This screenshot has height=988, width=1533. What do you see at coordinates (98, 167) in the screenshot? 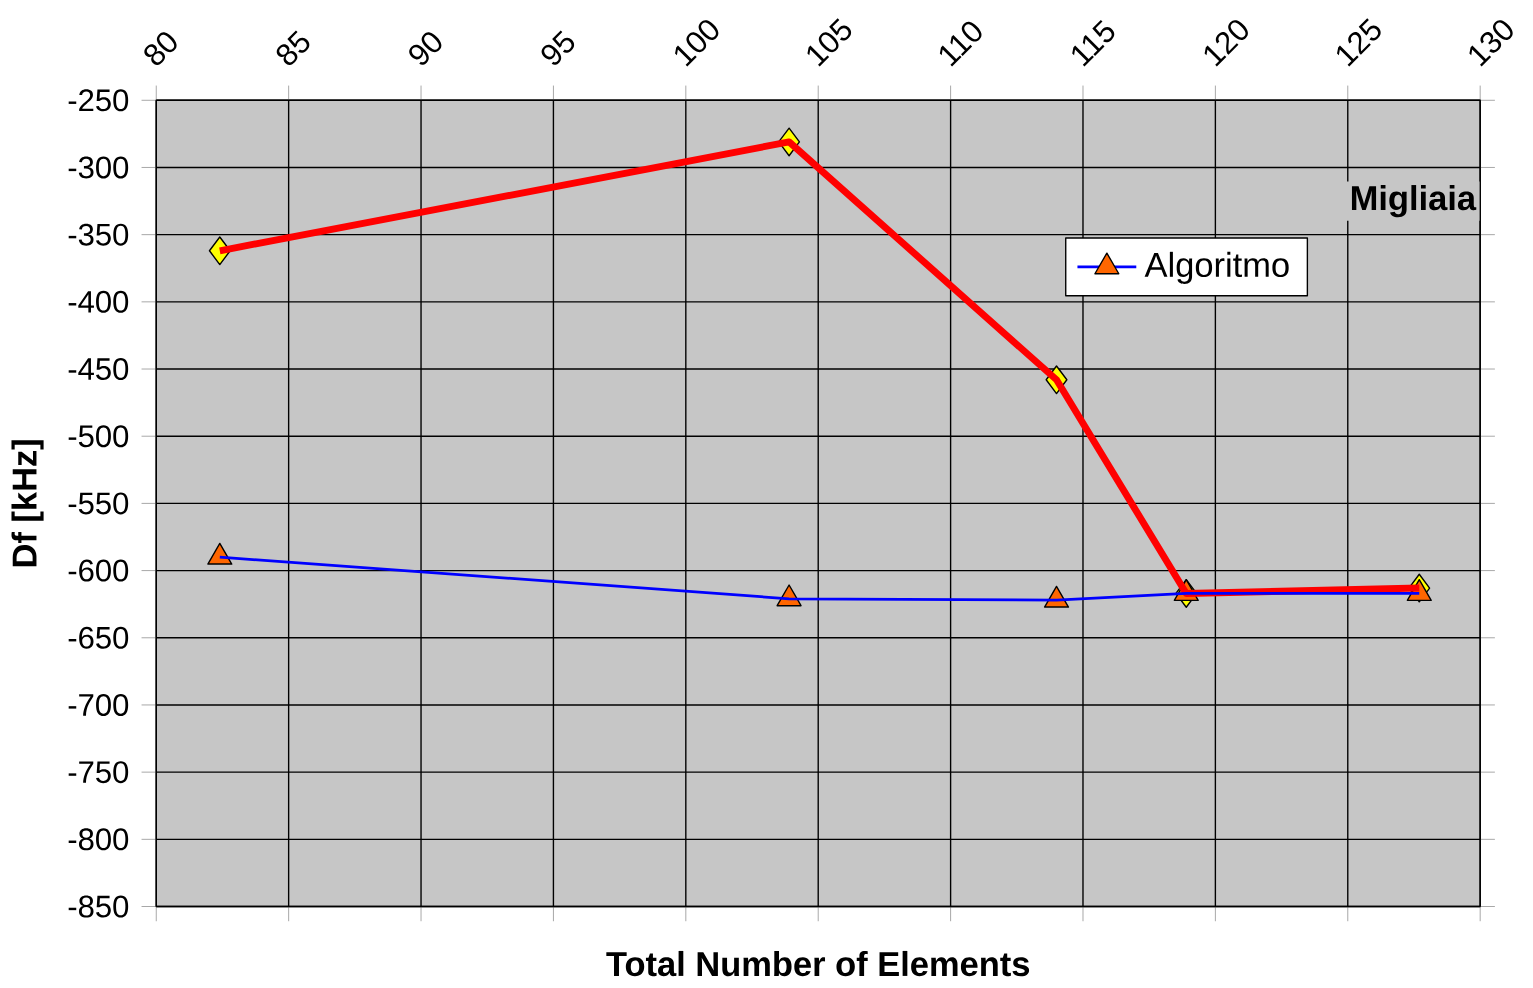
I see `y-tick-label: -300` at bounding box center [98, 167].